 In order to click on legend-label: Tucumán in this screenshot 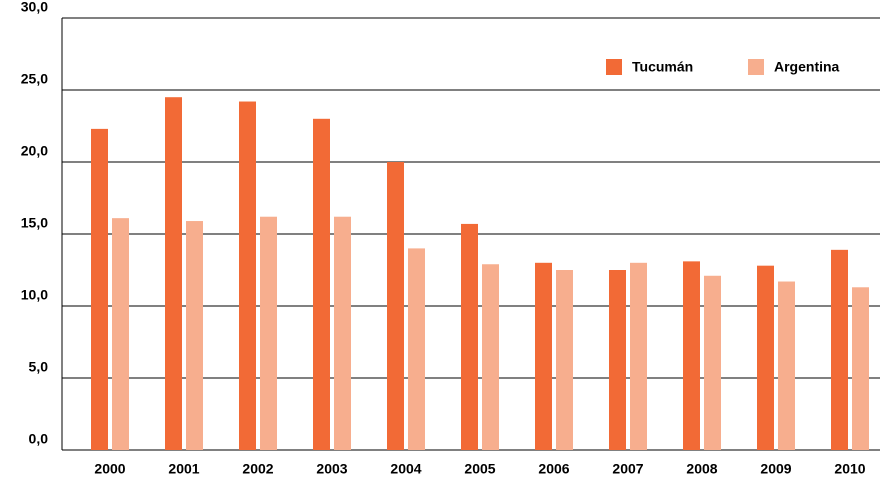, I will do `click(662, 67)`.